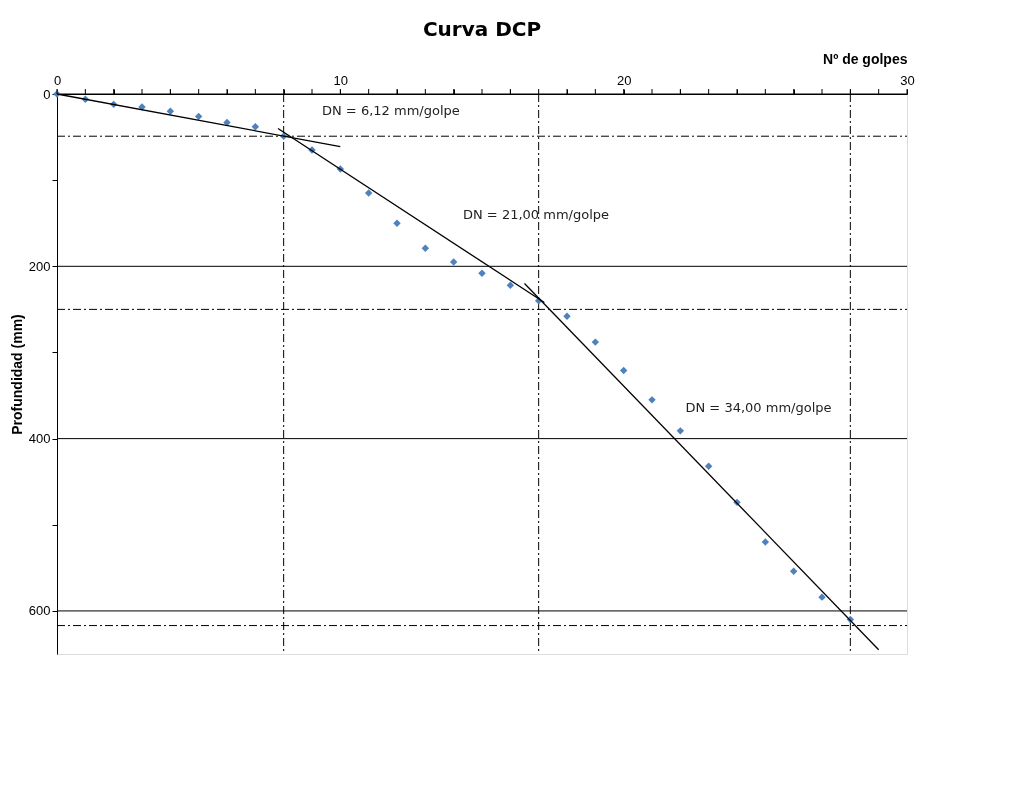 The height and width of the screenshot is (798, 1010). What do you see at coordinates (47, 94) in the screenshot?
I see `y-tick-label: 0` at bounding box center [47, 94].